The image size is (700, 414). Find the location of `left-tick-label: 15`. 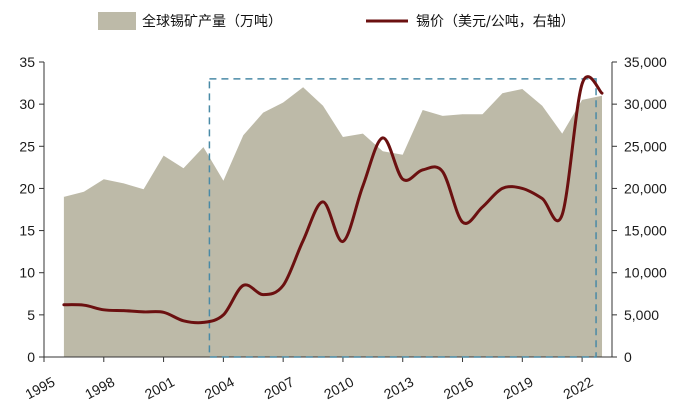

left-tick-label: 15 is located at coordinates (27, 231).